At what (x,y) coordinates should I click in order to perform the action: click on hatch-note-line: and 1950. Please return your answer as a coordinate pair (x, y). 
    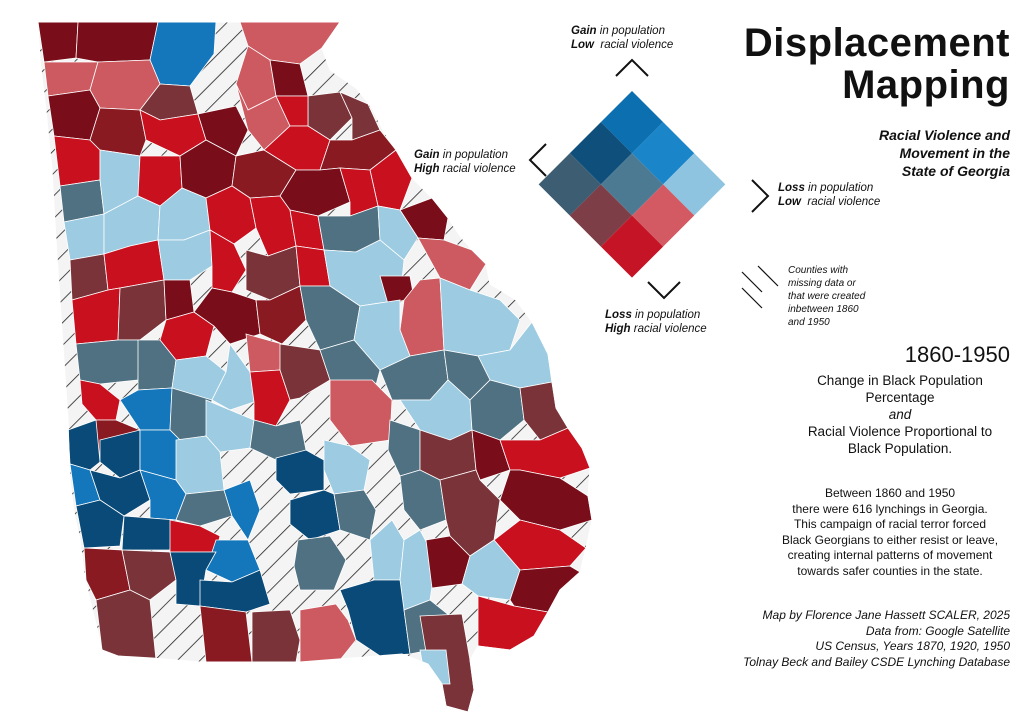
    Looking at the image, I should click on (809, 322).